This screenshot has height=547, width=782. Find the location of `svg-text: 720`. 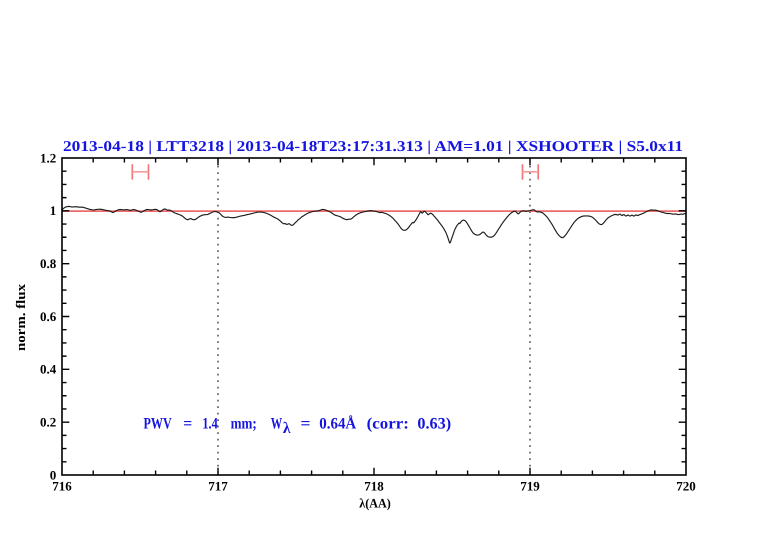

svg-text: 720 is located at coordinates (686, 485).